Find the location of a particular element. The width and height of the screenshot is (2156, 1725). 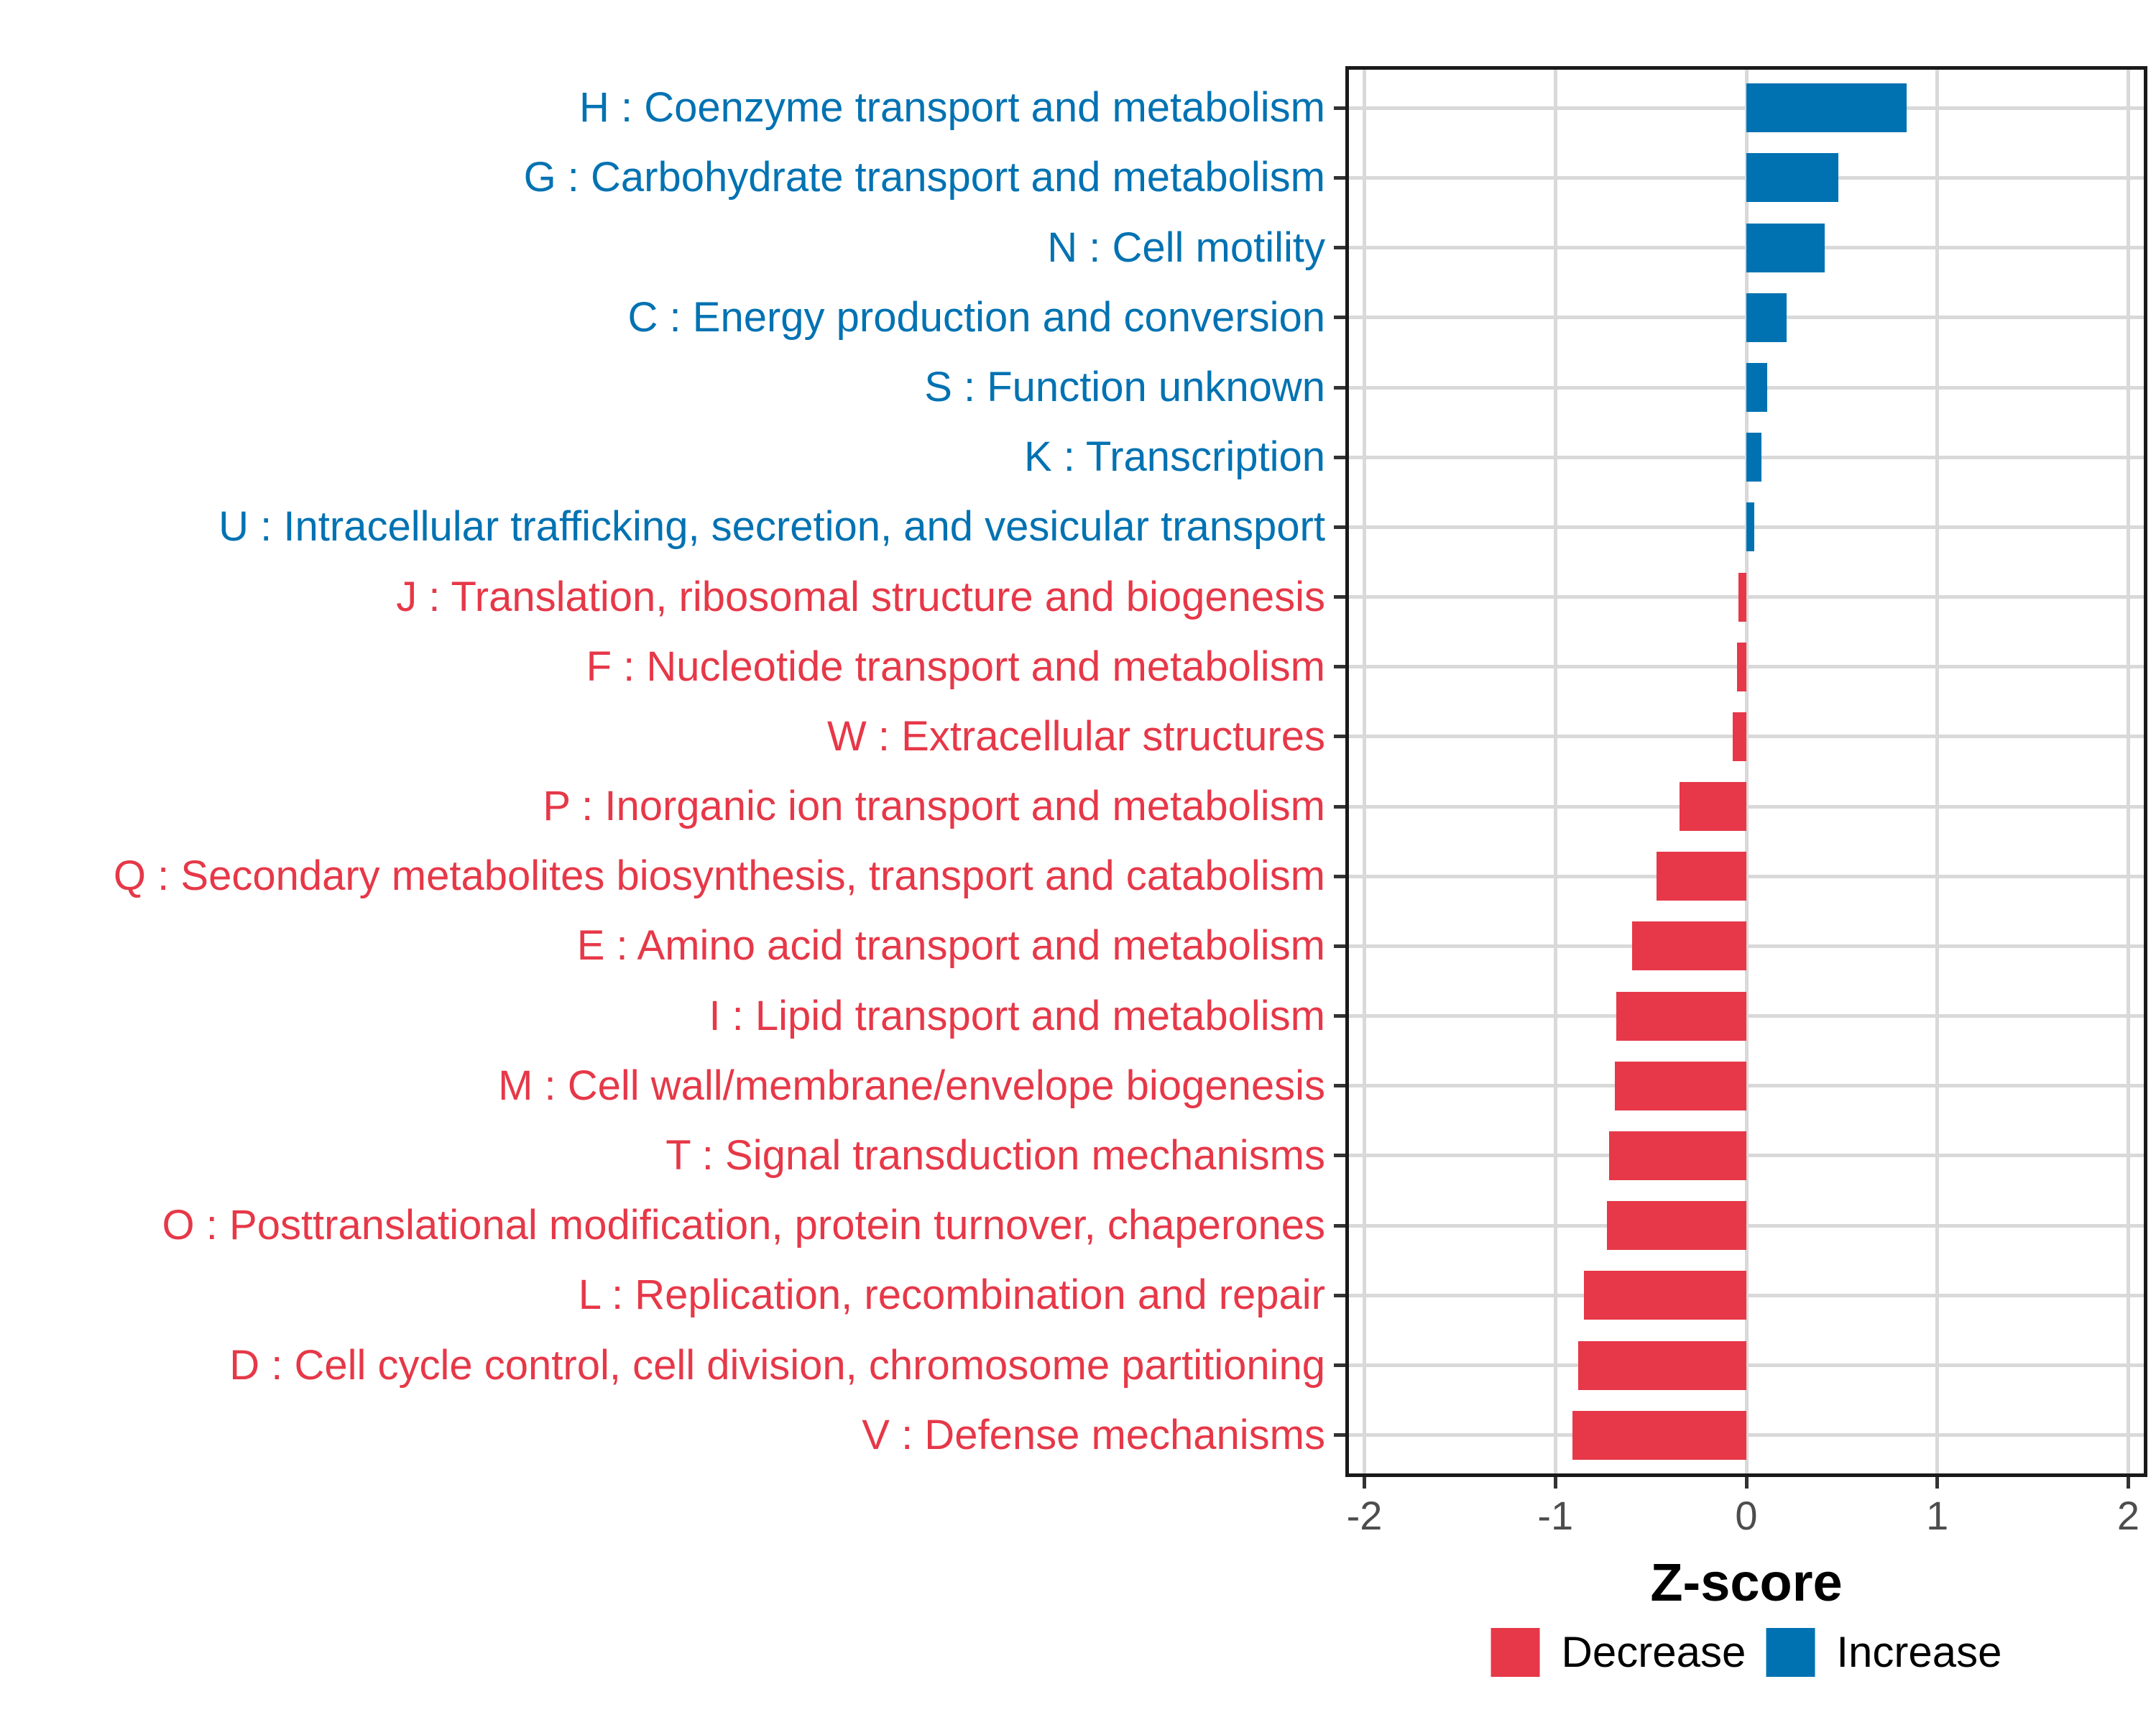

category-label: N : Cell motility is located at coordinates (1186, 247).